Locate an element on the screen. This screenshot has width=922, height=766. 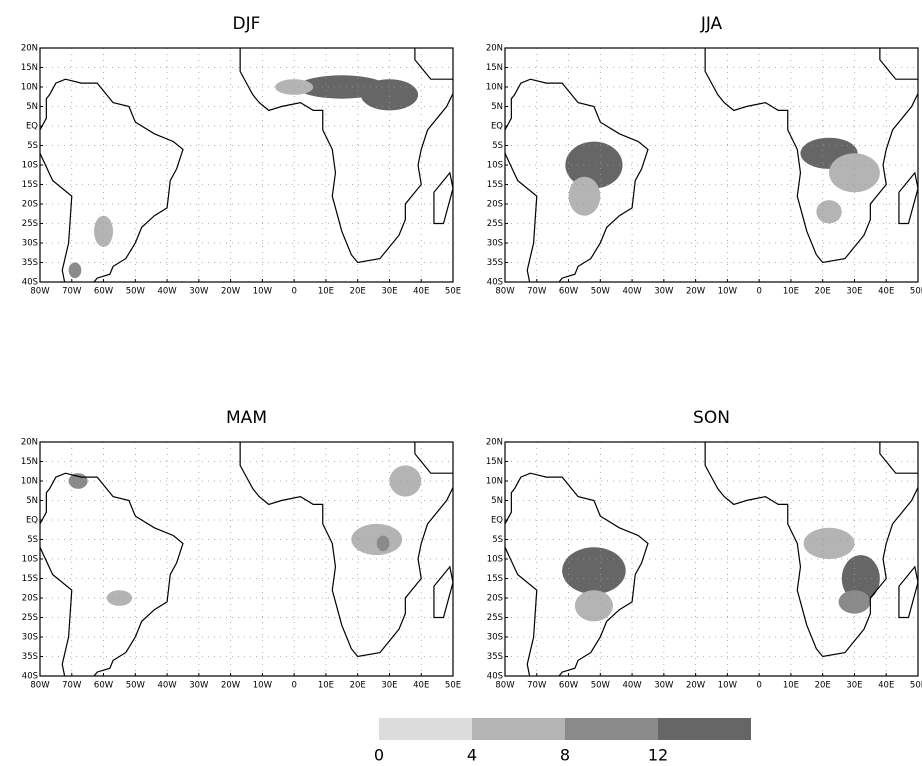
map-frame is located at coordinates (711, 559).